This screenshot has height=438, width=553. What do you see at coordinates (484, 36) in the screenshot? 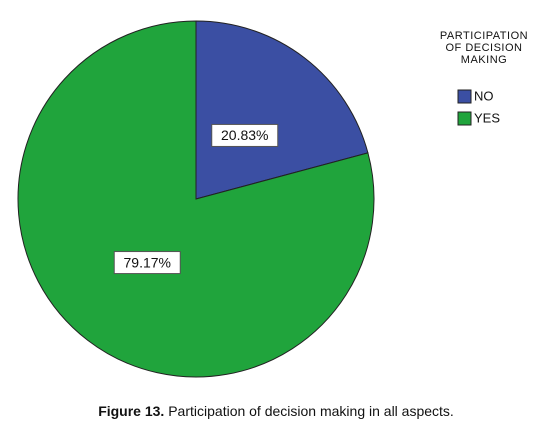
I see `legend-title: PARTICIPATION` at bounding box center [484, 36].